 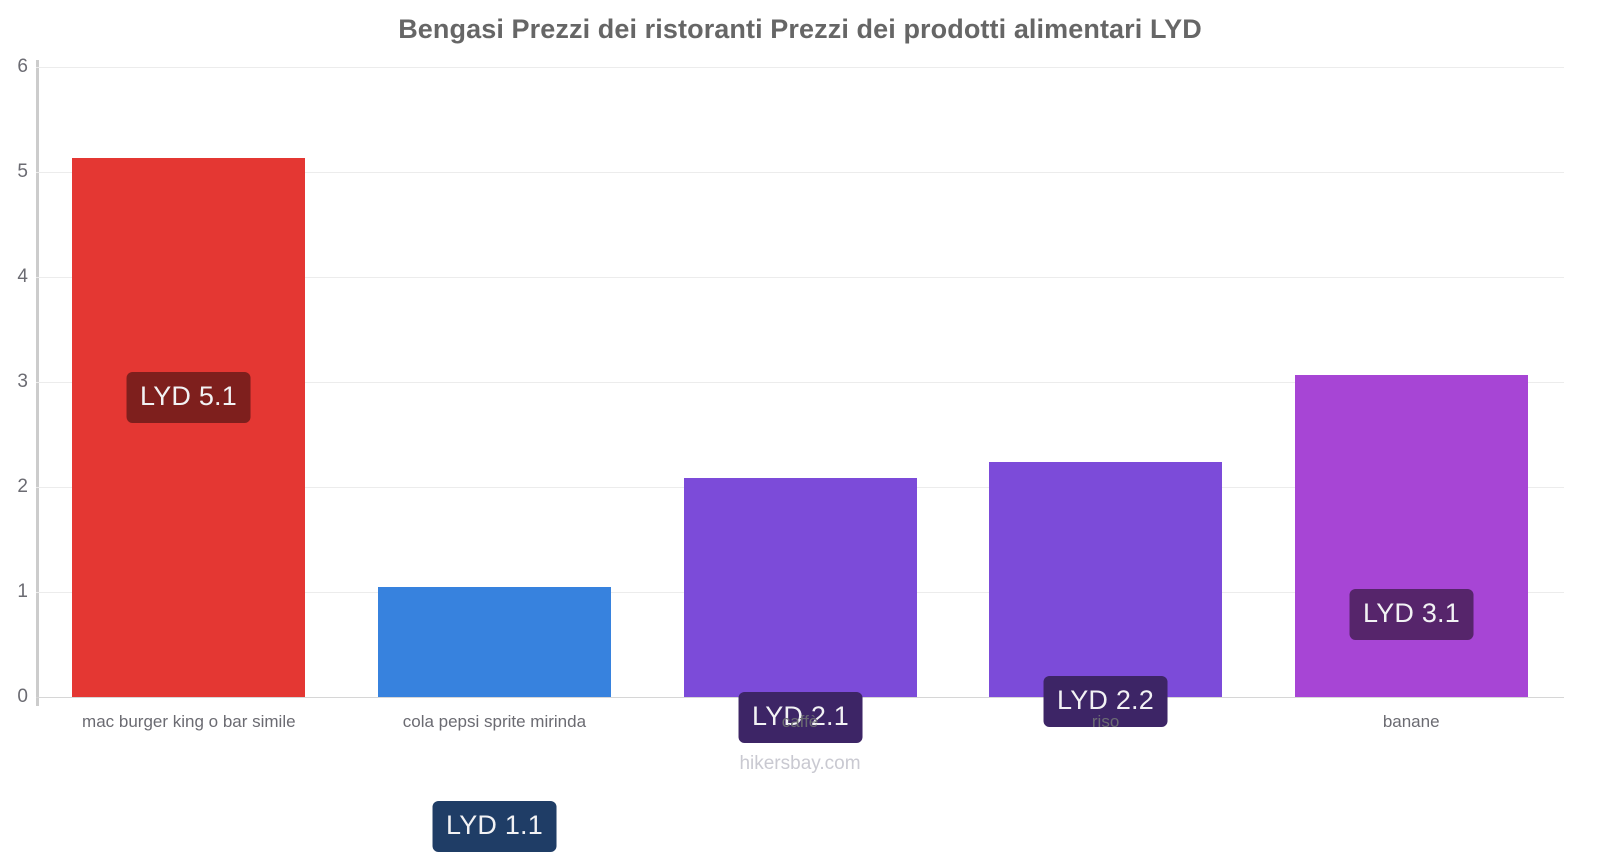 What do you see at coordinates (800, 610) in the screenshot?
I see `bar: LYD 2.1` at bounding box center [800, 610].